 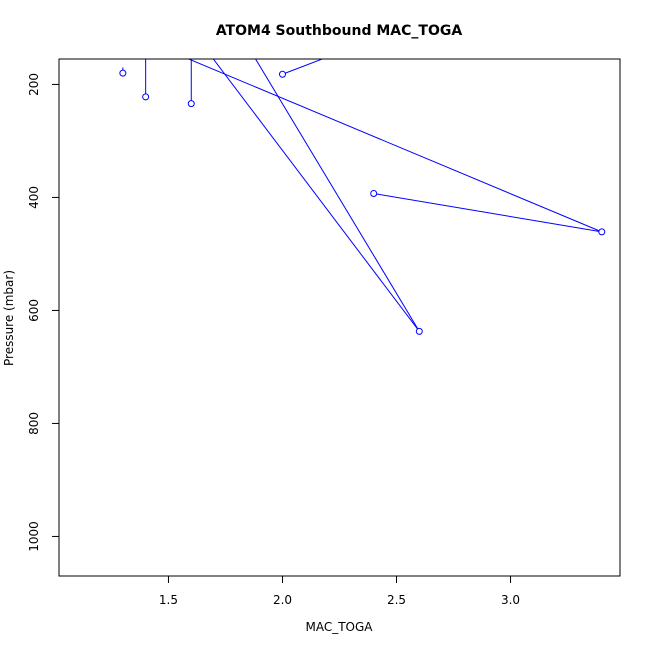 What do you see at coordinates (339, 627) in the screenshot?
I see `x-axis-label: MAC_TOGA` at bounding box center [339, 627].